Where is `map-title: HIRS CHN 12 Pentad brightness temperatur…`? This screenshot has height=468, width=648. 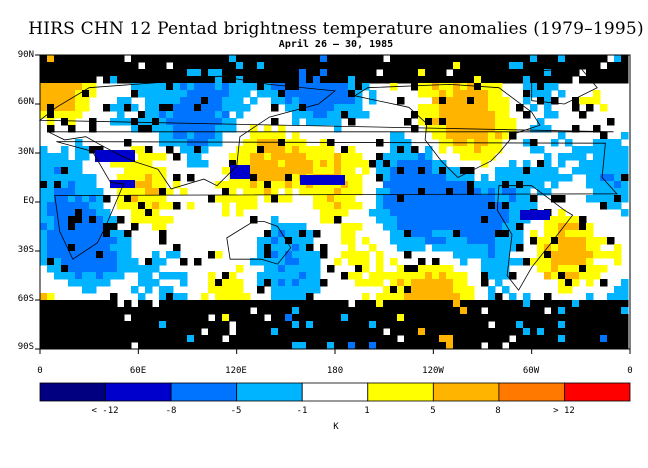
map-title: HIRS CHN 12 Pentad brightness temperatur… is located at coordinates (336, 29).